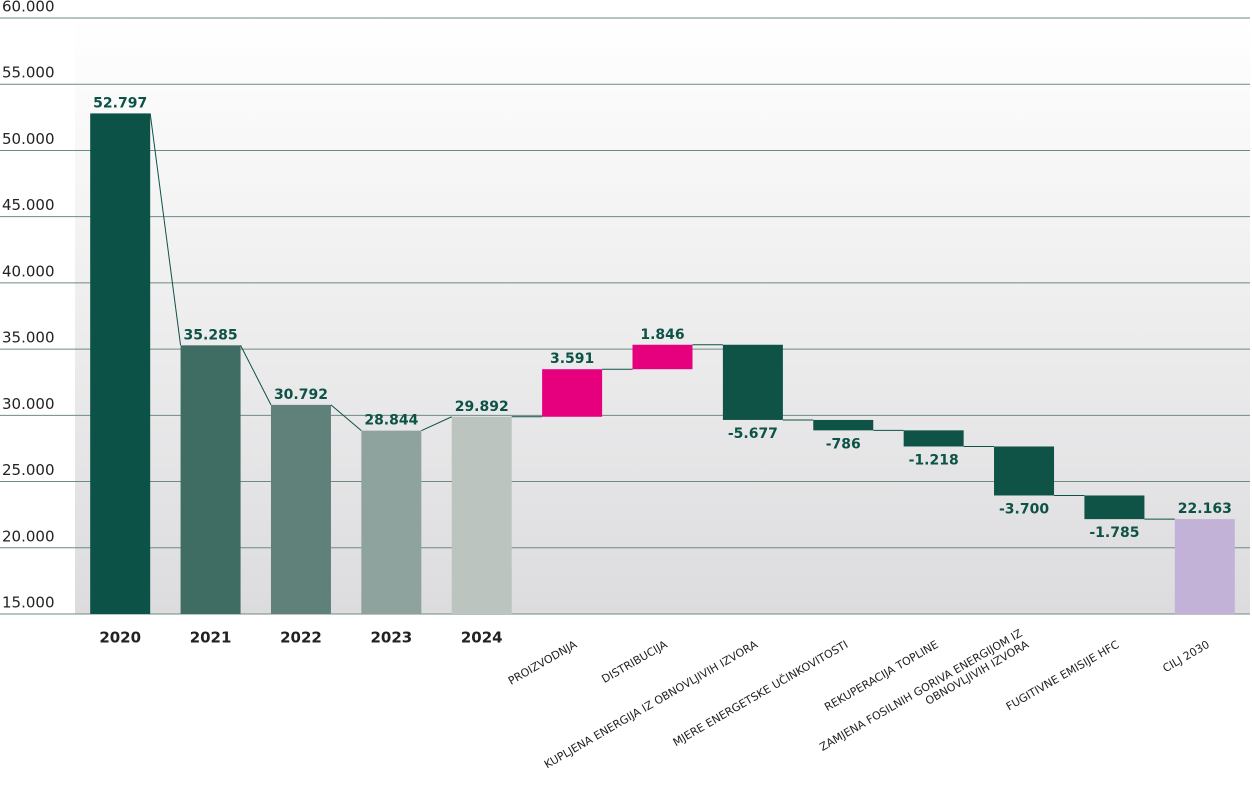 This screenshot has height=792, width=1252. Describe the element at coordinates (28, 536) in the screenshot. I see `y-tick-label: 20.000` at that location.